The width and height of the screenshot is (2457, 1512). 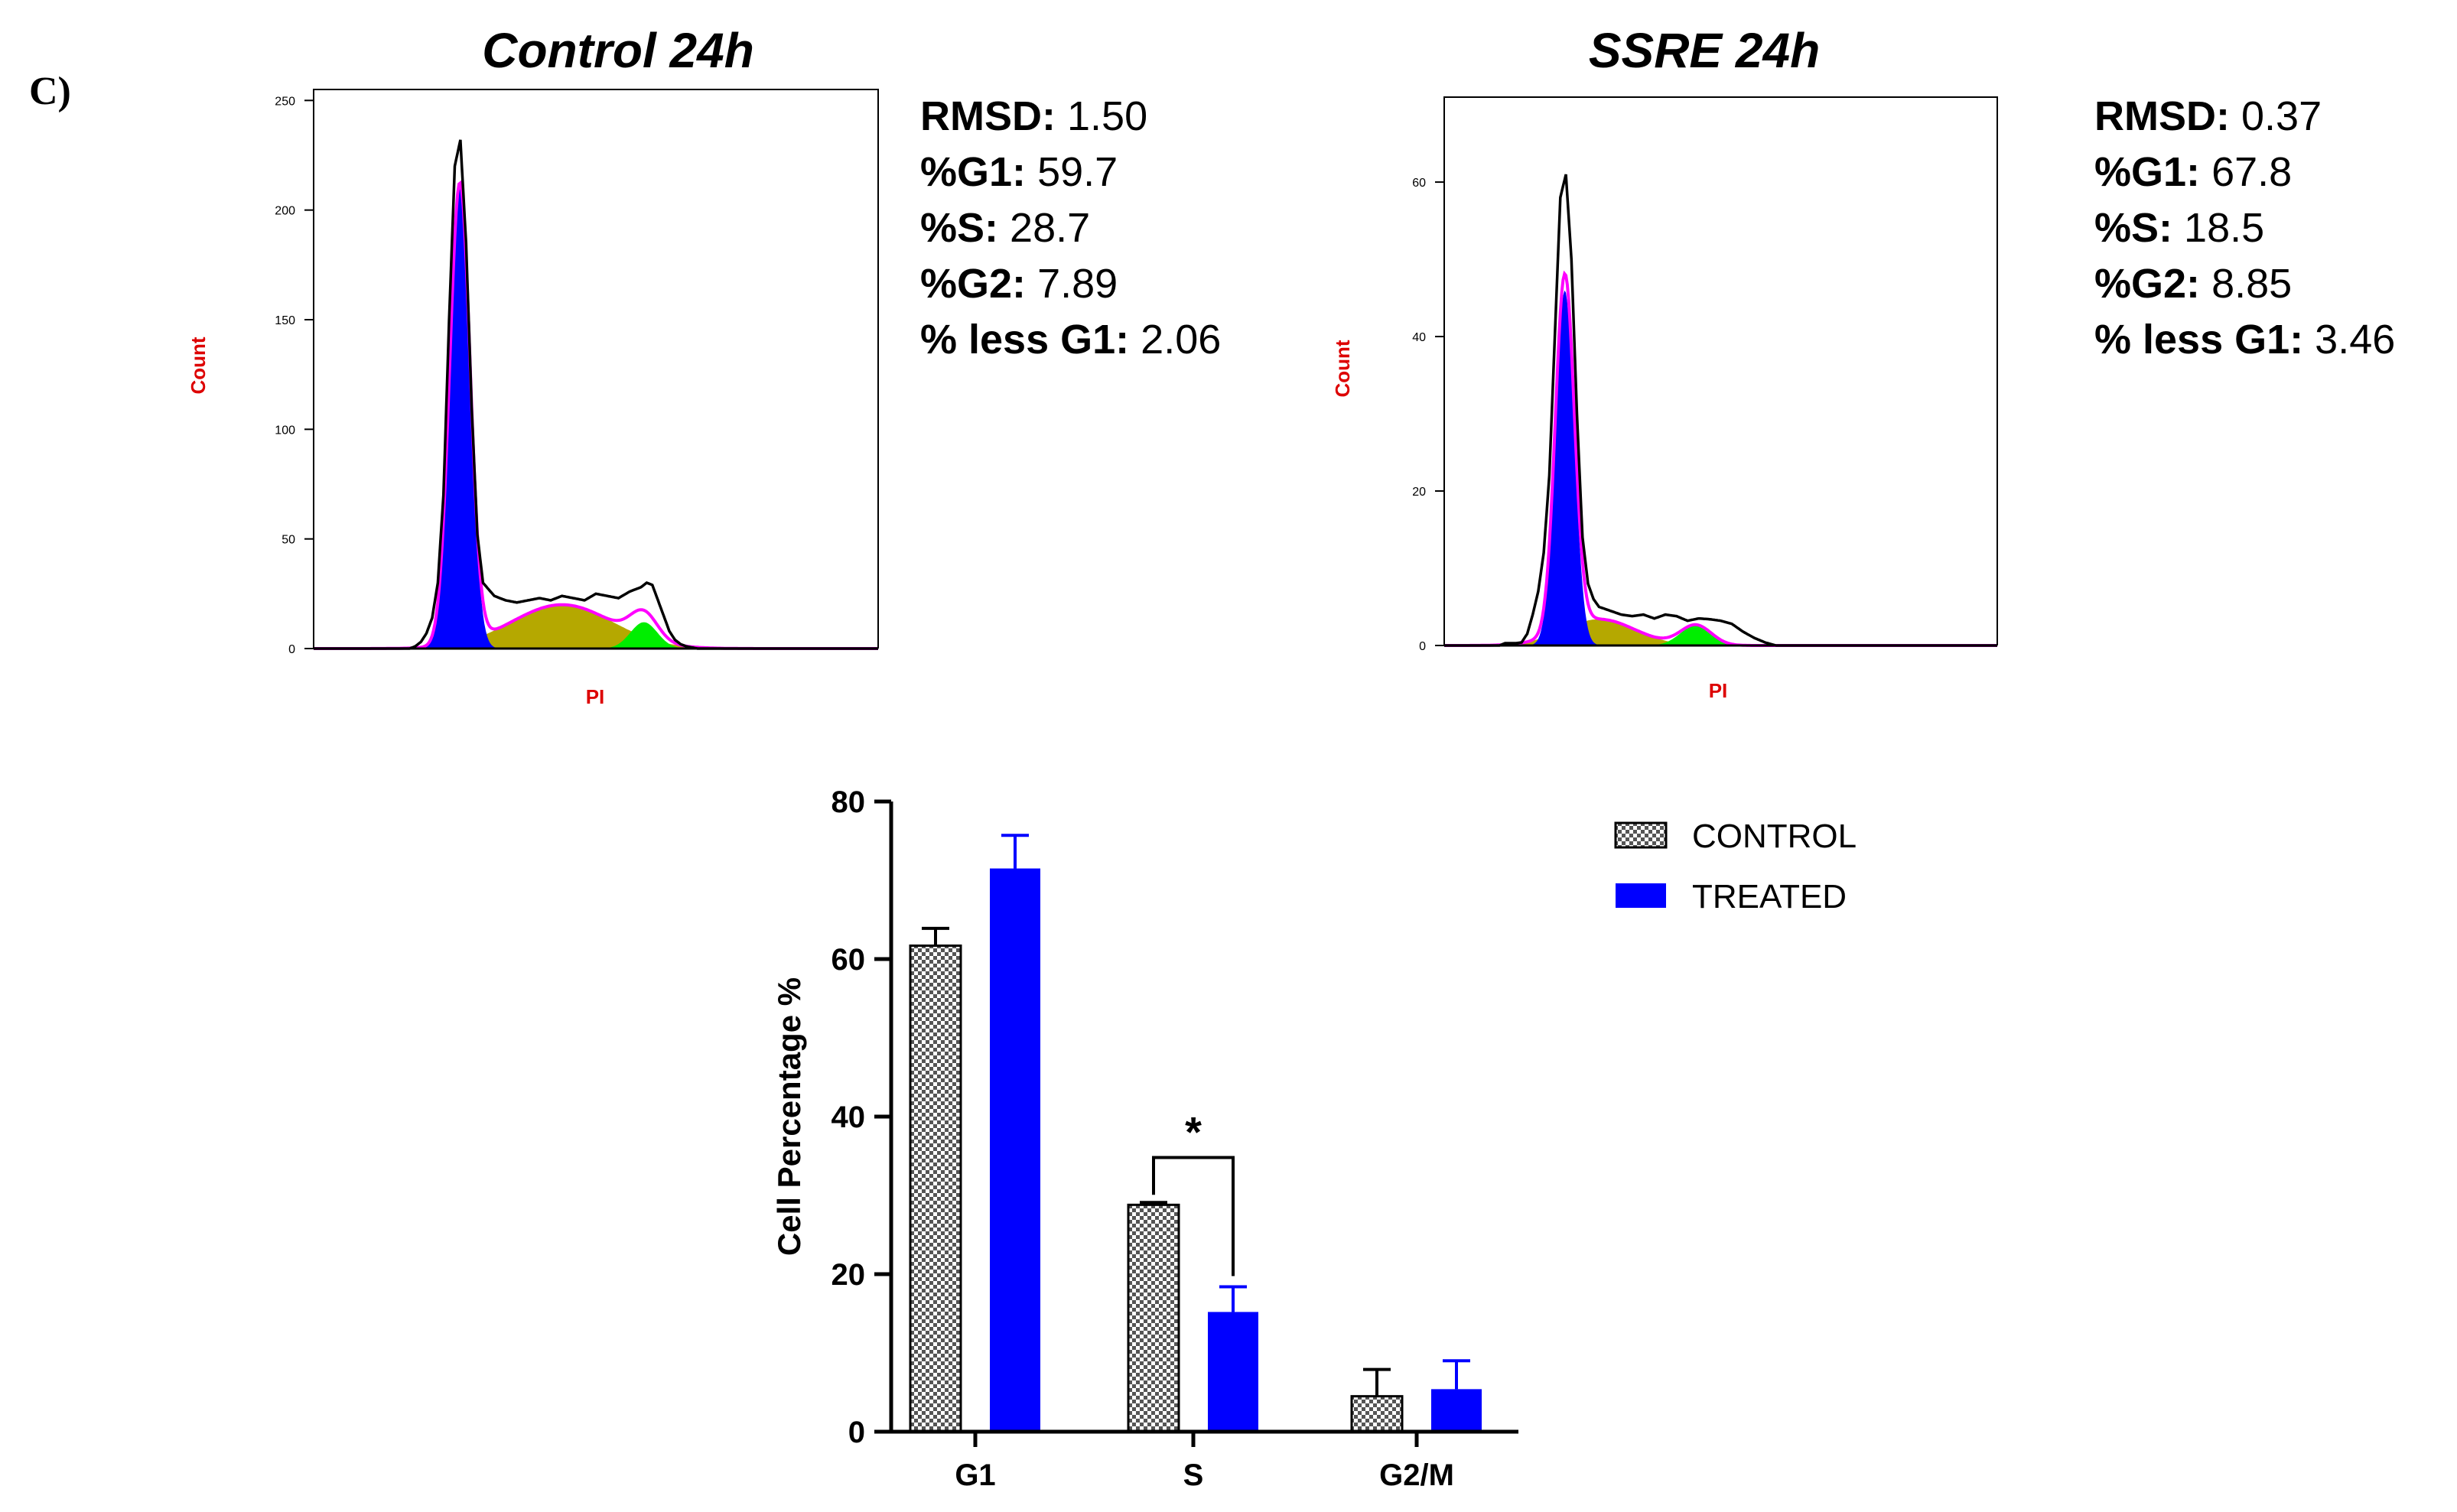 What do you see at coordinates (1641, 835) in the screenshot?
I see `legend-swatch-control` at bounding box center [1641, 835].